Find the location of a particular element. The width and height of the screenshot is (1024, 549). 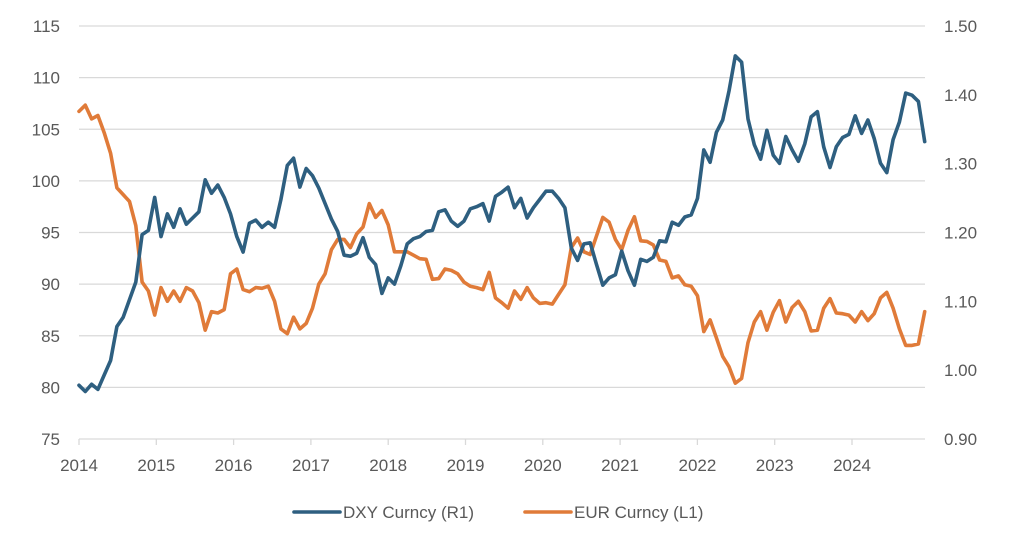

legend-item-dxy: DXY Curncy (R1) is located at coordinates (383, 512).